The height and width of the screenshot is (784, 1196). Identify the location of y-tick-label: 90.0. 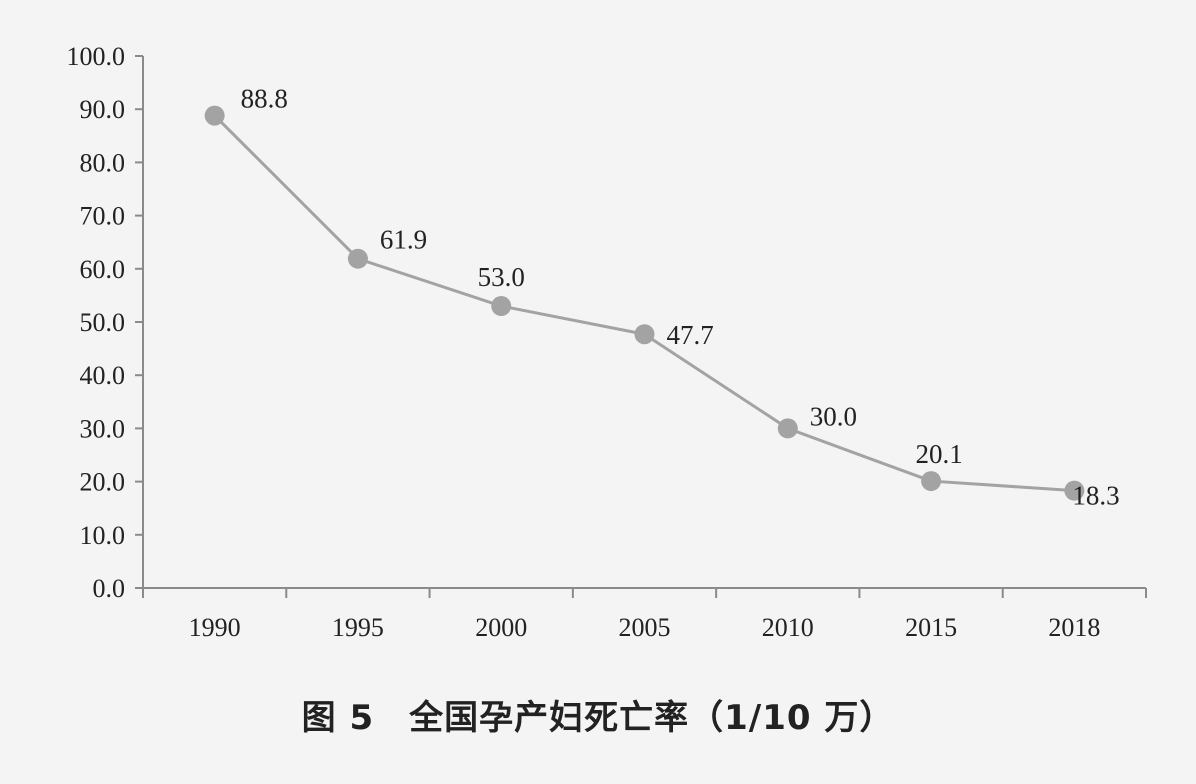
(103, 109).